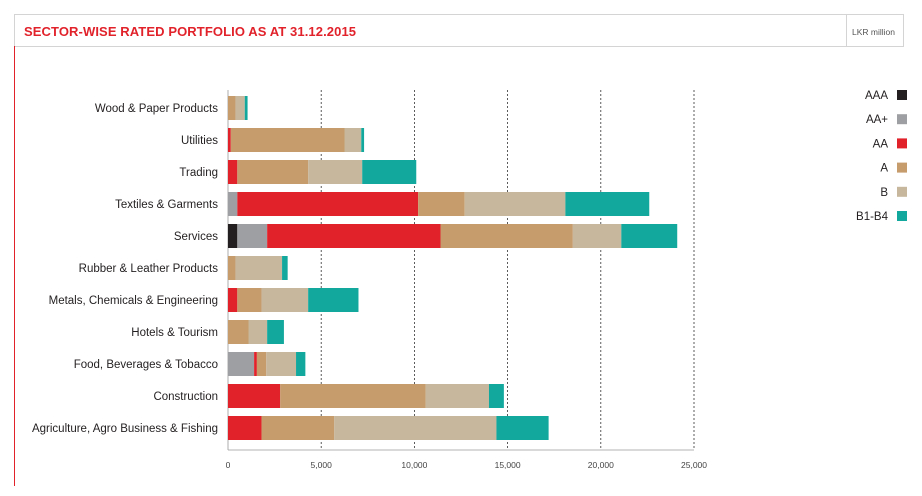  What do you see at coordinates (185, 397) in the screenshot?
I see `category-label: Construction` at bounding box center [185, 397].